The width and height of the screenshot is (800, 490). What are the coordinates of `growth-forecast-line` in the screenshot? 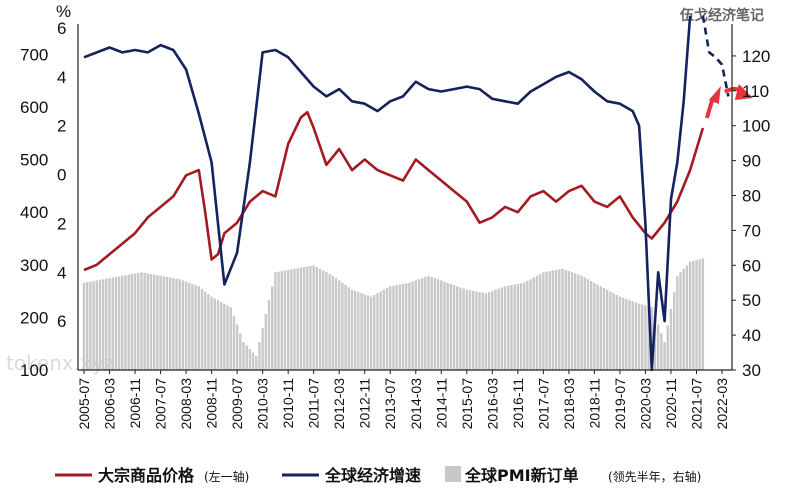 It's located at (715, 56).